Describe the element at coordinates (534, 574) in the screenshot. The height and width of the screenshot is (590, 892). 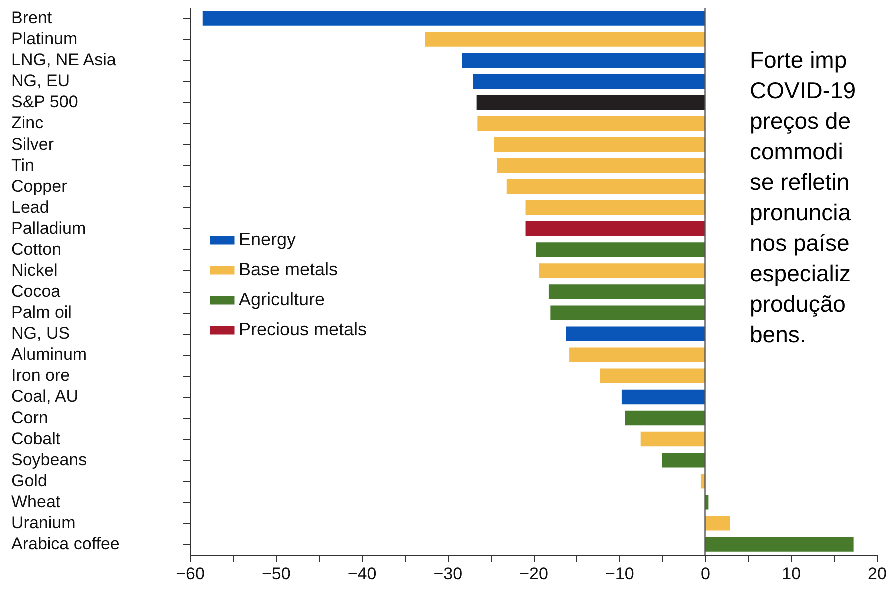
I see `x-tick-label: −20` at that location.